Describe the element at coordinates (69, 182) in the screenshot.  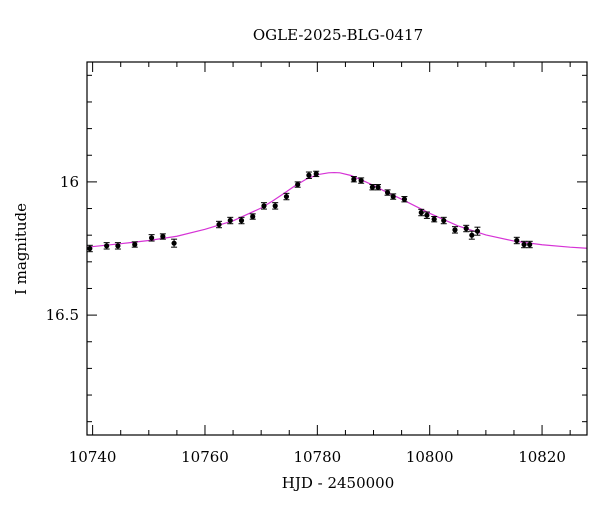
I see `y-tick-label: 16` at that location.